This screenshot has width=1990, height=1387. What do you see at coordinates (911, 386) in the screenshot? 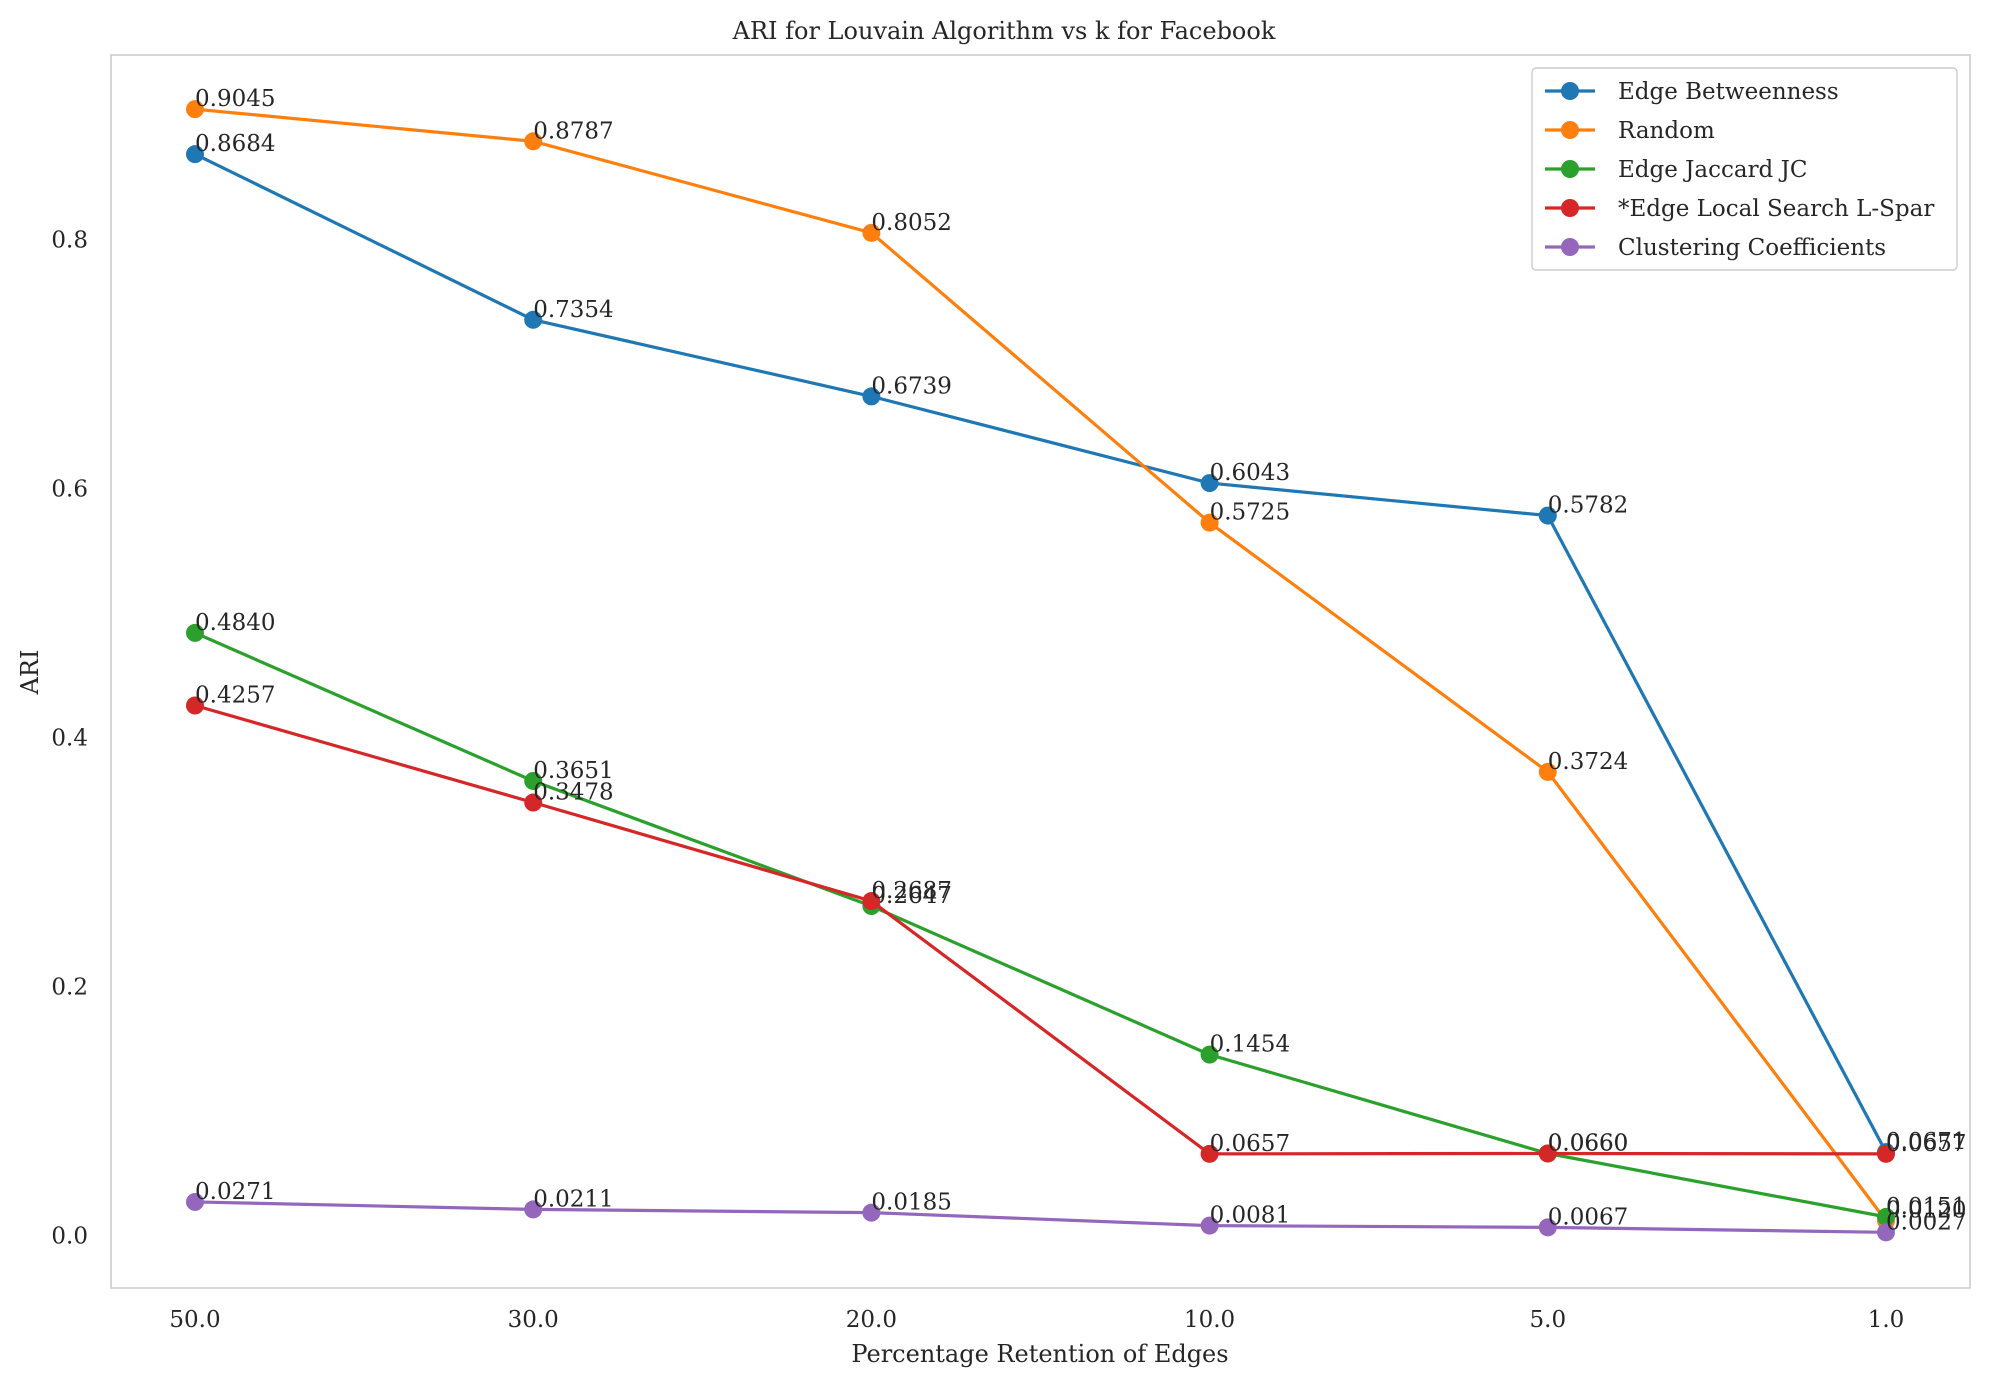
I see `data-label: 0.6739` at bounding box center [911, 386].